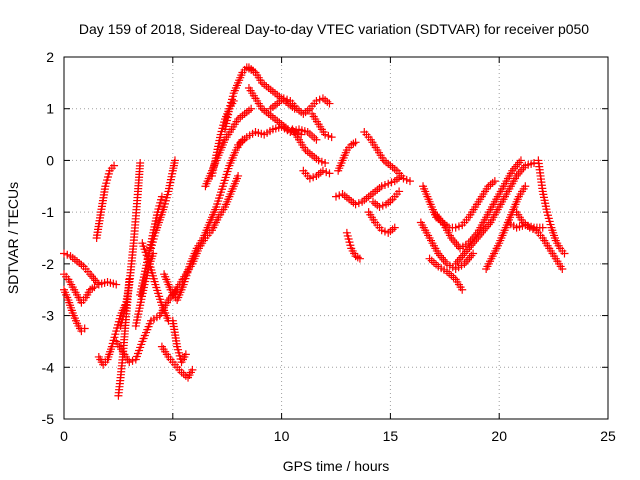 This screenshot has width=640, height=480. I want to click on x-tick-label: 15, so click(391, 436).